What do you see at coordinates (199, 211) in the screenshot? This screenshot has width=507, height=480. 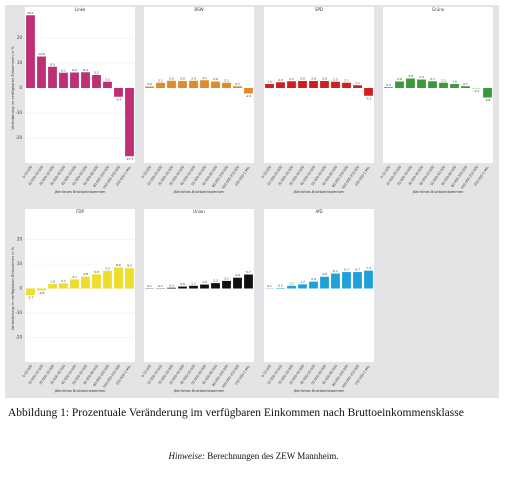 I see `panel-title: Union` at bounding box center [199, 211].